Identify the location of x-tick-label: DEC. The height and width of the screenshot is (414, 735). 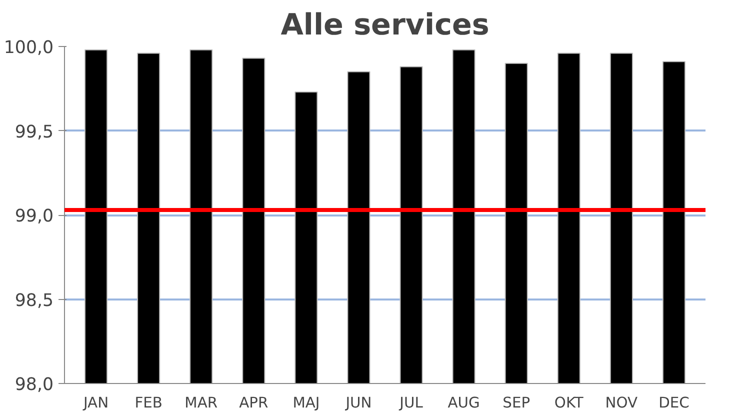
(674, 403).